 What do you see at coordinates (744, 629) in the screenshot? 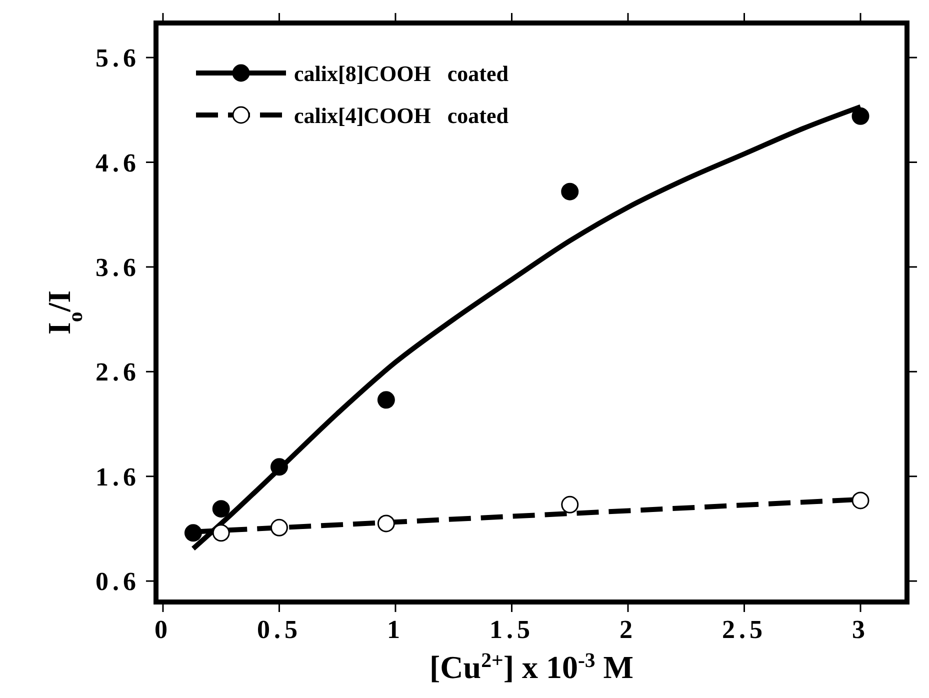
I see `x-tick-label: 2.5` at bounding box center [744, 629].